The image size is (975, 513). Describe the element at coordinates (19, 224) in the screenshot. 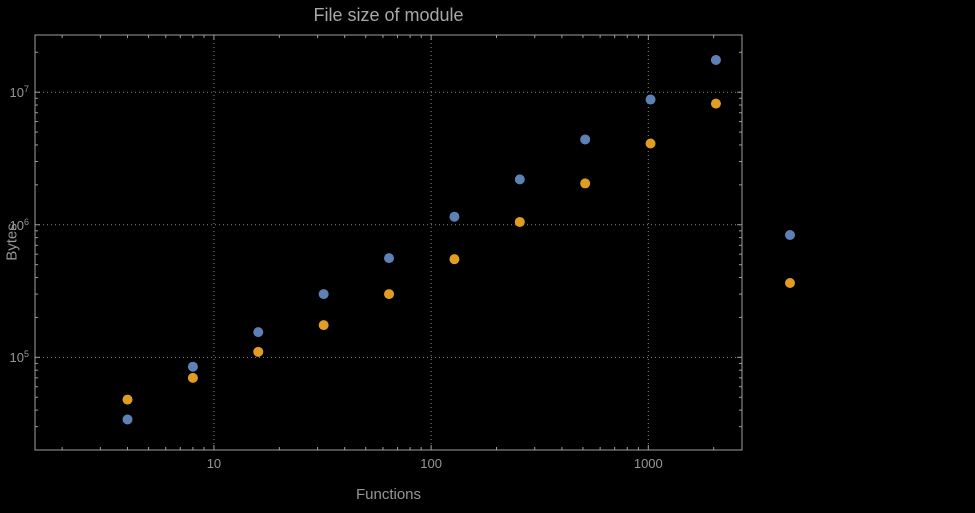

I see `y-tick-label: 10⁶` at that location.